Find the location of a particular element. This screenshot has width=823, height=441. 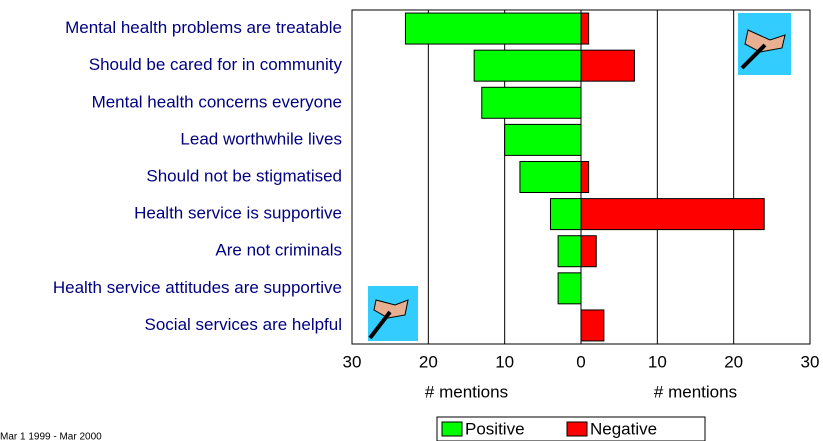

footnote: Mar 1 1999 - Mar 2000 is located at coordinates (51, 436).